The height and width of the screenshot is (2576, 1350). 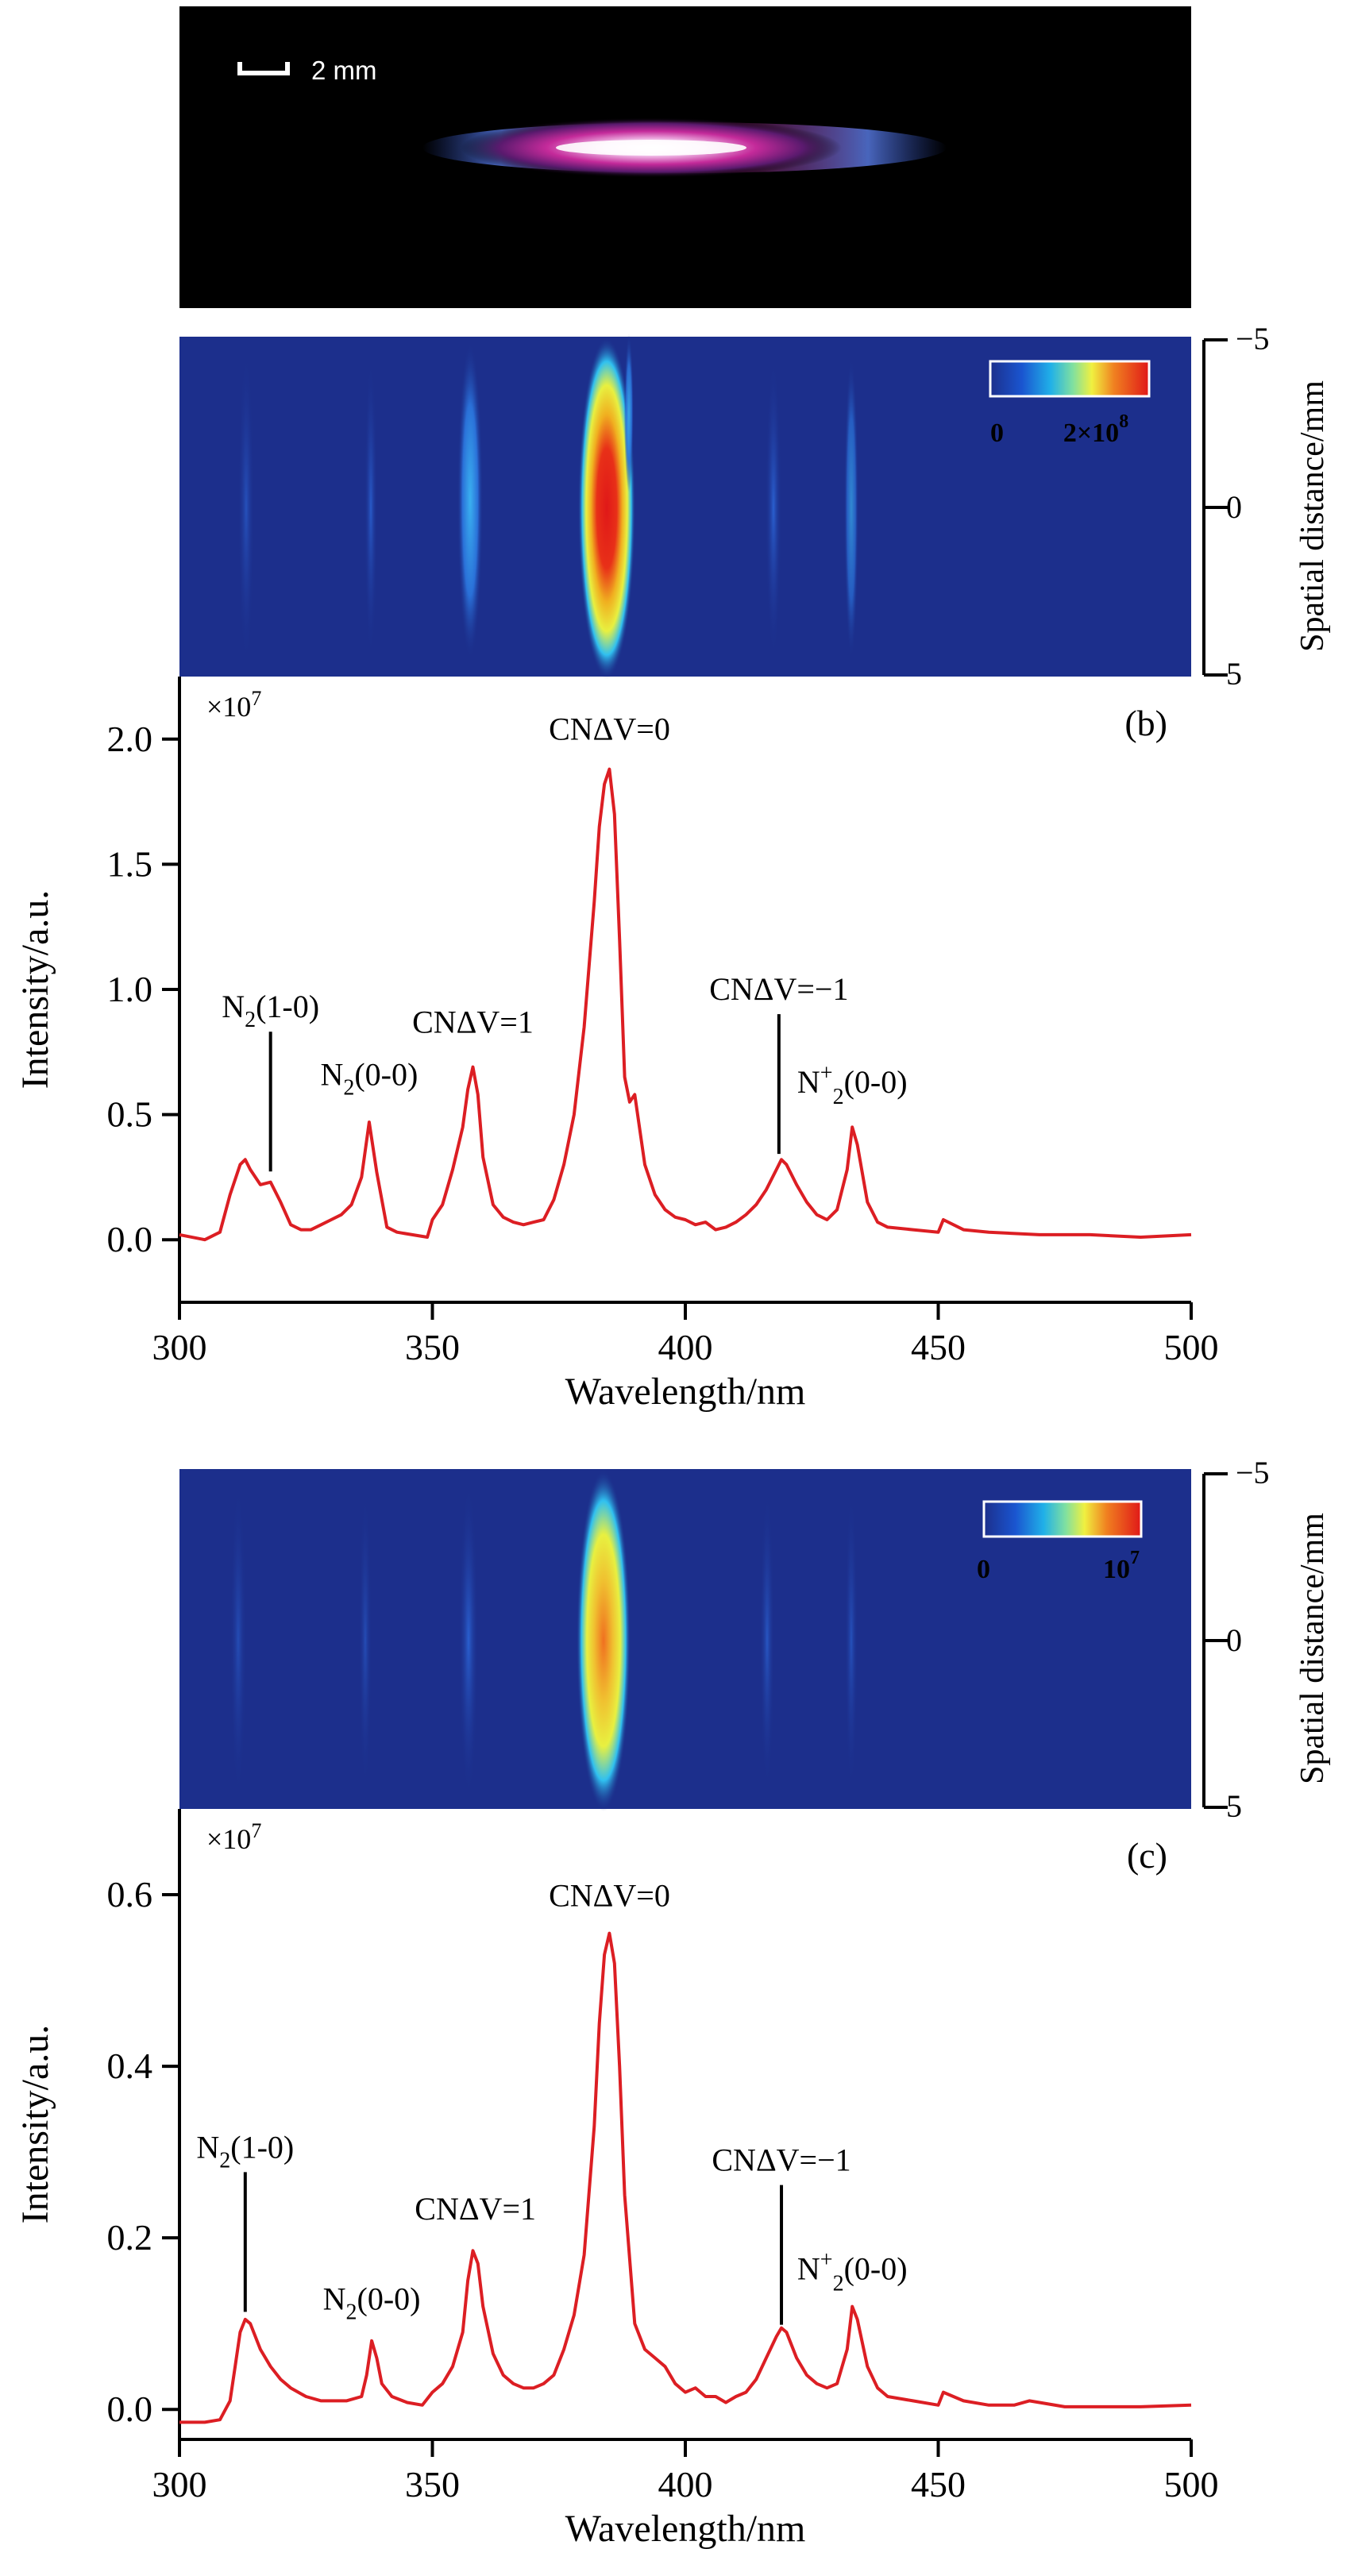 I want to click on colorbar-c, so click(x=1062, y=1519).